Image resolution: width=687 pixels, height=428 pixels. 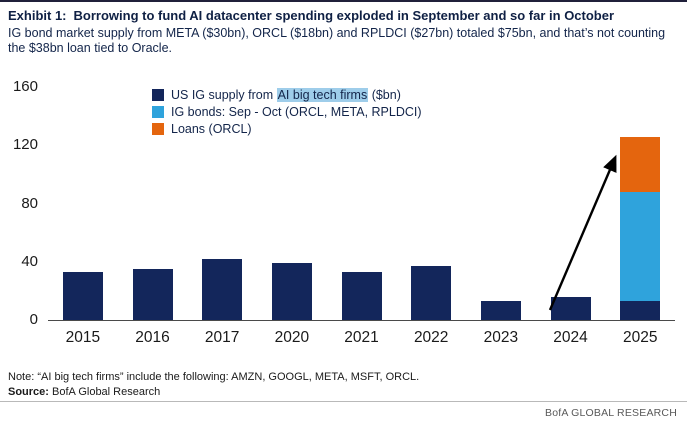 What do you see at coordinates (37, 15) in the screenshot?
I see `exhibit-label: Exhibit 1:` at bounding box center [37, 15].